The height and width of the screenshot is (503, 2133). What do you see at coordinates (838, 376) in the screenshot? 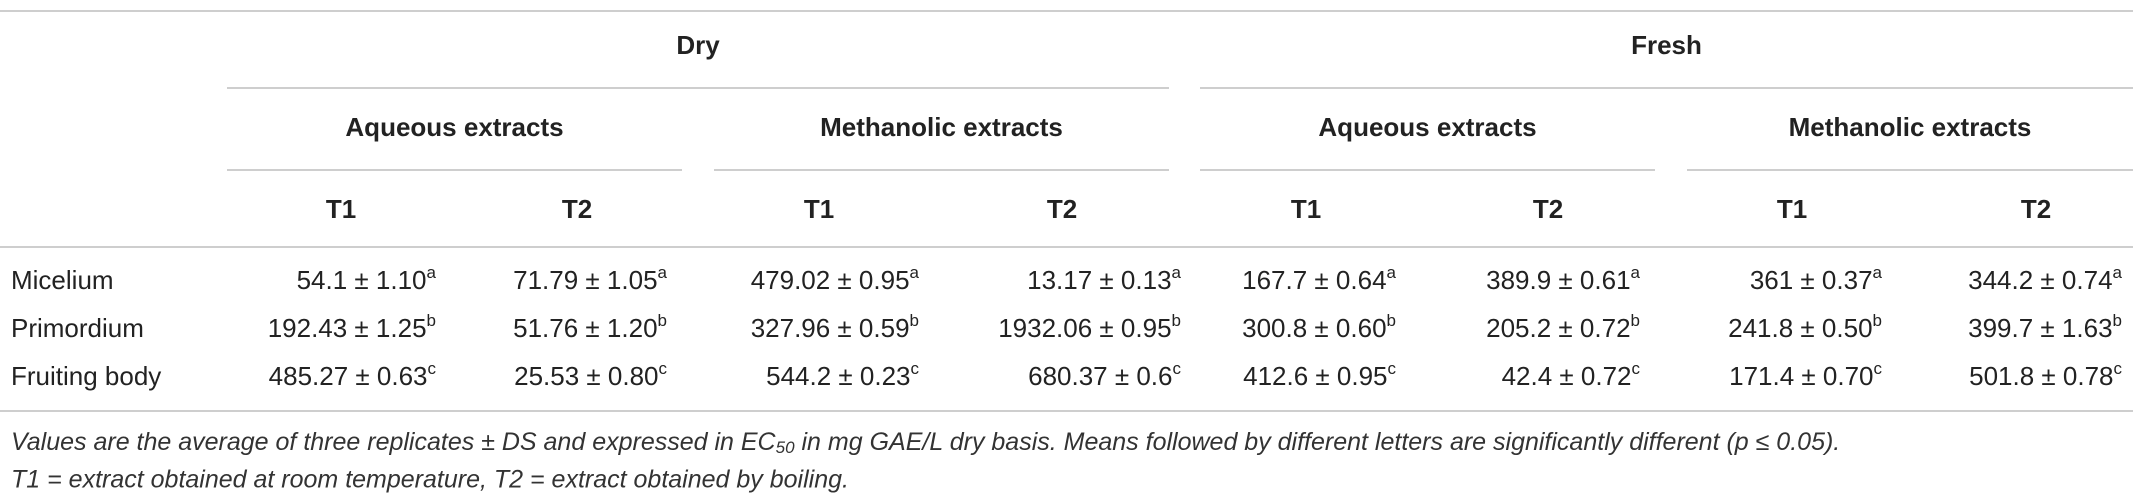
I see `cell-value: 544.2 ± 0.23` at bounding box center [838, 376].